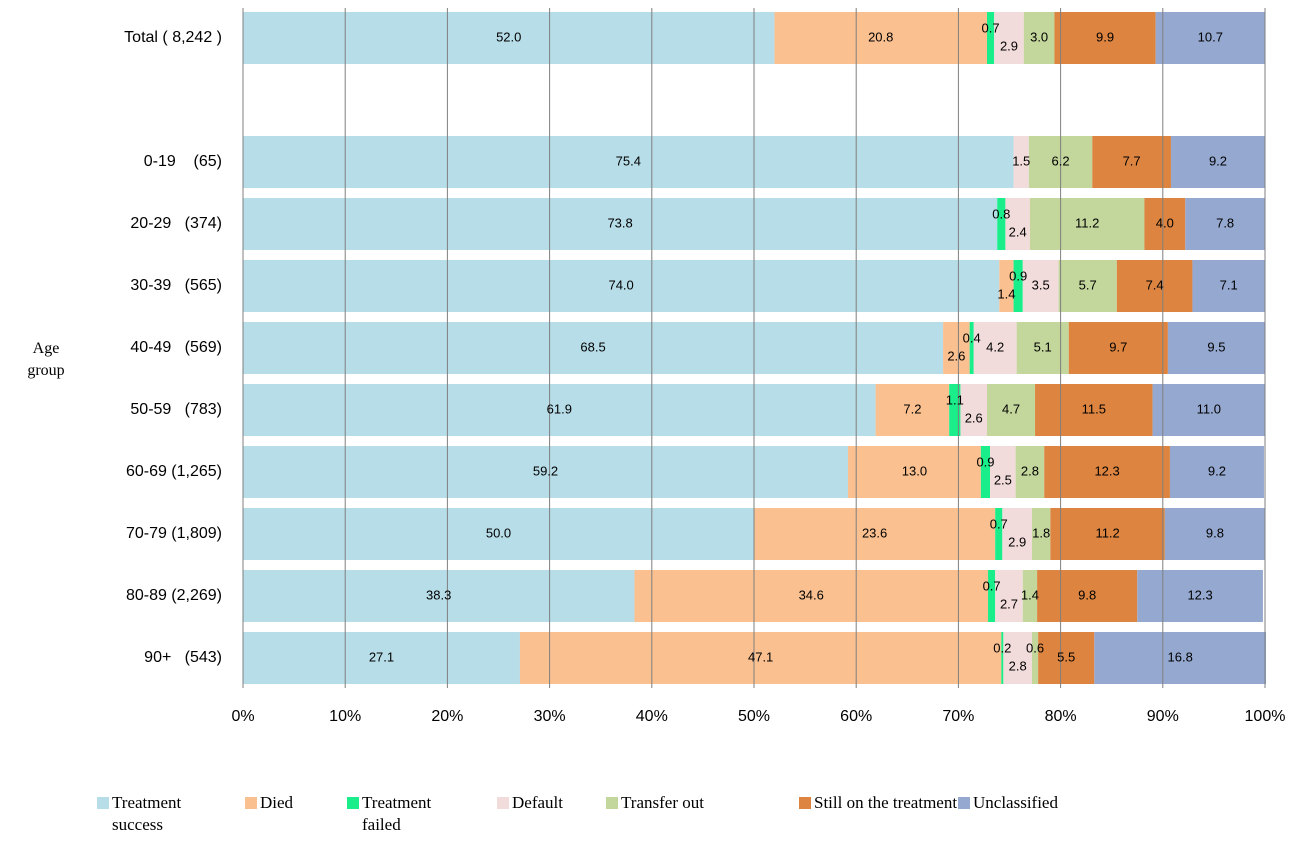  I want to click on x-tick-label: 60%, so click(856, 716).